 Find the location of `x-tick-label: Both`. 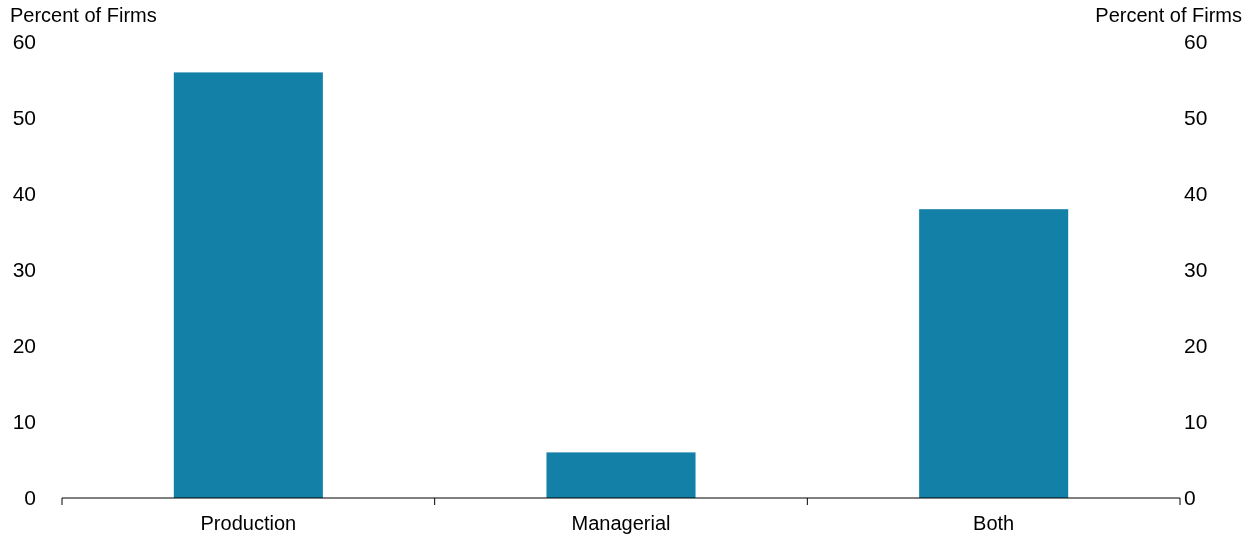

x-tick-label: Both is located at coordinates (994, 523).